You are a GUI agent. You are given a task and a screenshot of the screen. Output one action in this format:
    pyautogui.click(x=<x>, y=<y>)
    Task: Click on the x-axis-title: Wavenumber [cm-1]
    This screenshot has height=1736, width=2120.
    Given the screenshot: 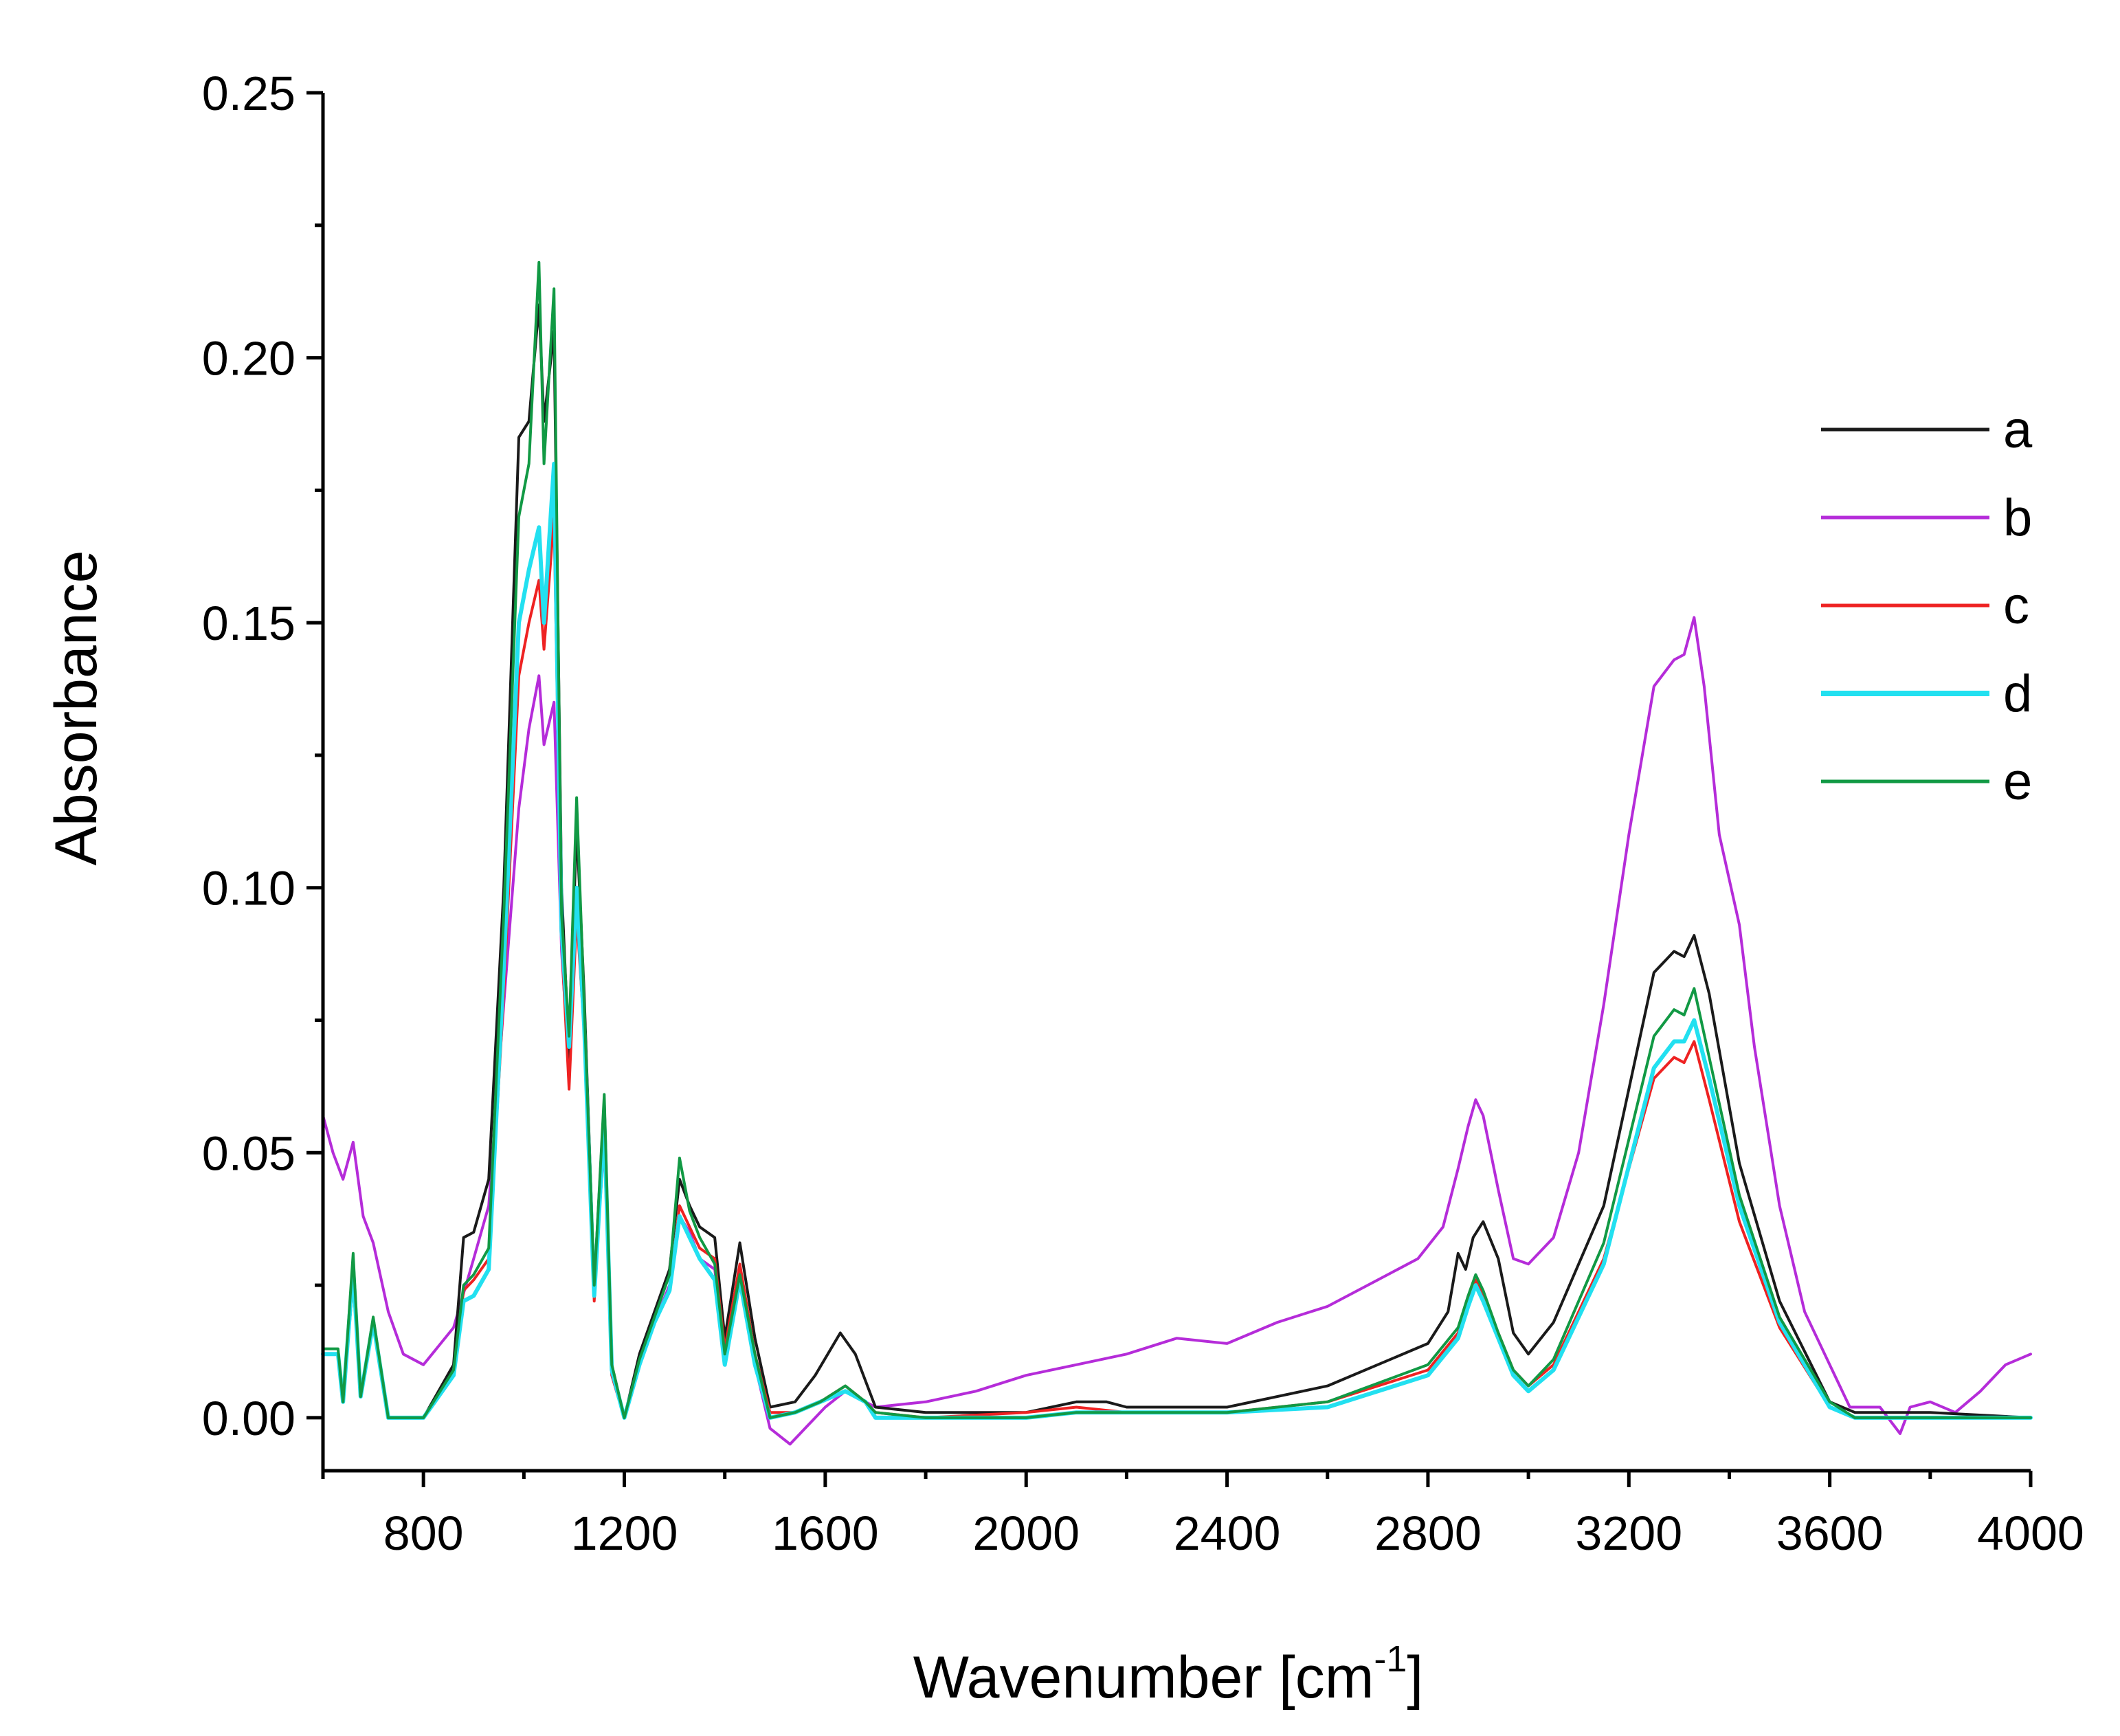 What is the action you would take?
    pyautogui.click(x=1168, y=1674)
    